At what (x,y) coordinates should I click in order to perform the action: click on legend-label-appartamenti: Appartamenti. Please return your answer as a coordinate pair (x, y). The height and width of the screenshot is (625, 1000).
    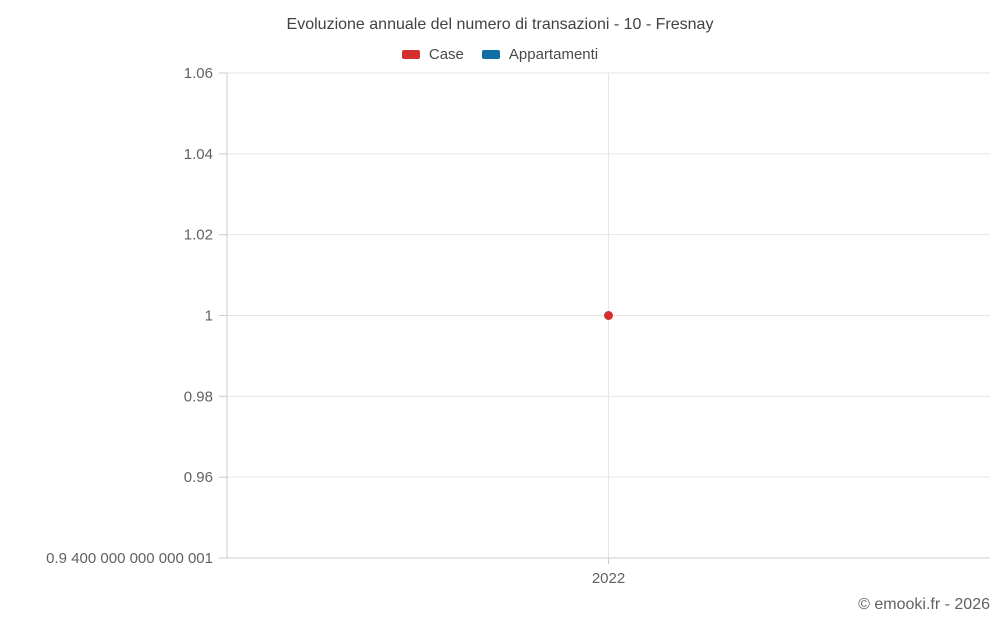
    Looking at the image, I should click on (553, 54).